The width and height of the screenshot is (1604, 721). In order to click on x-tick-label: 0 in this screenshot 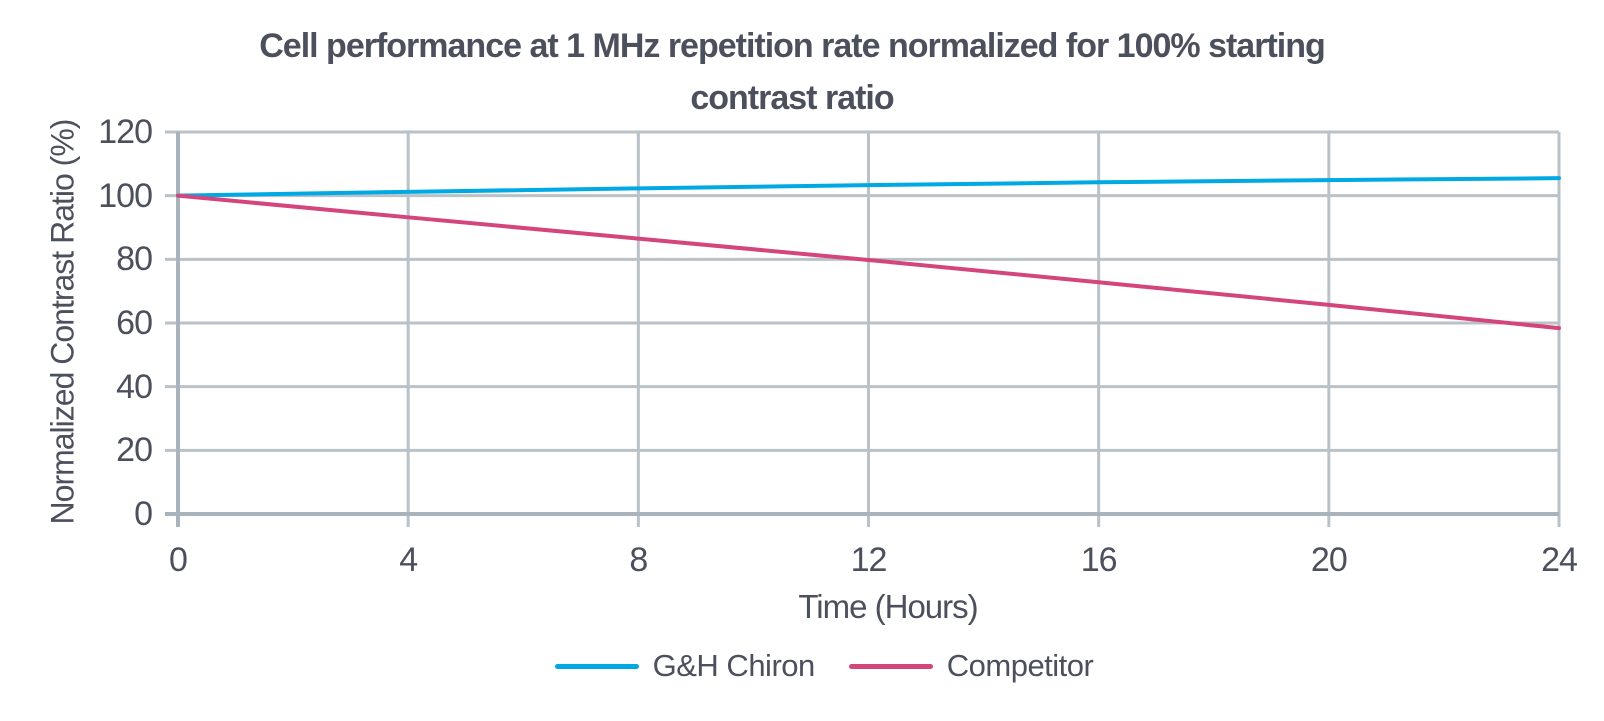, I will do `click(178, 560)`.